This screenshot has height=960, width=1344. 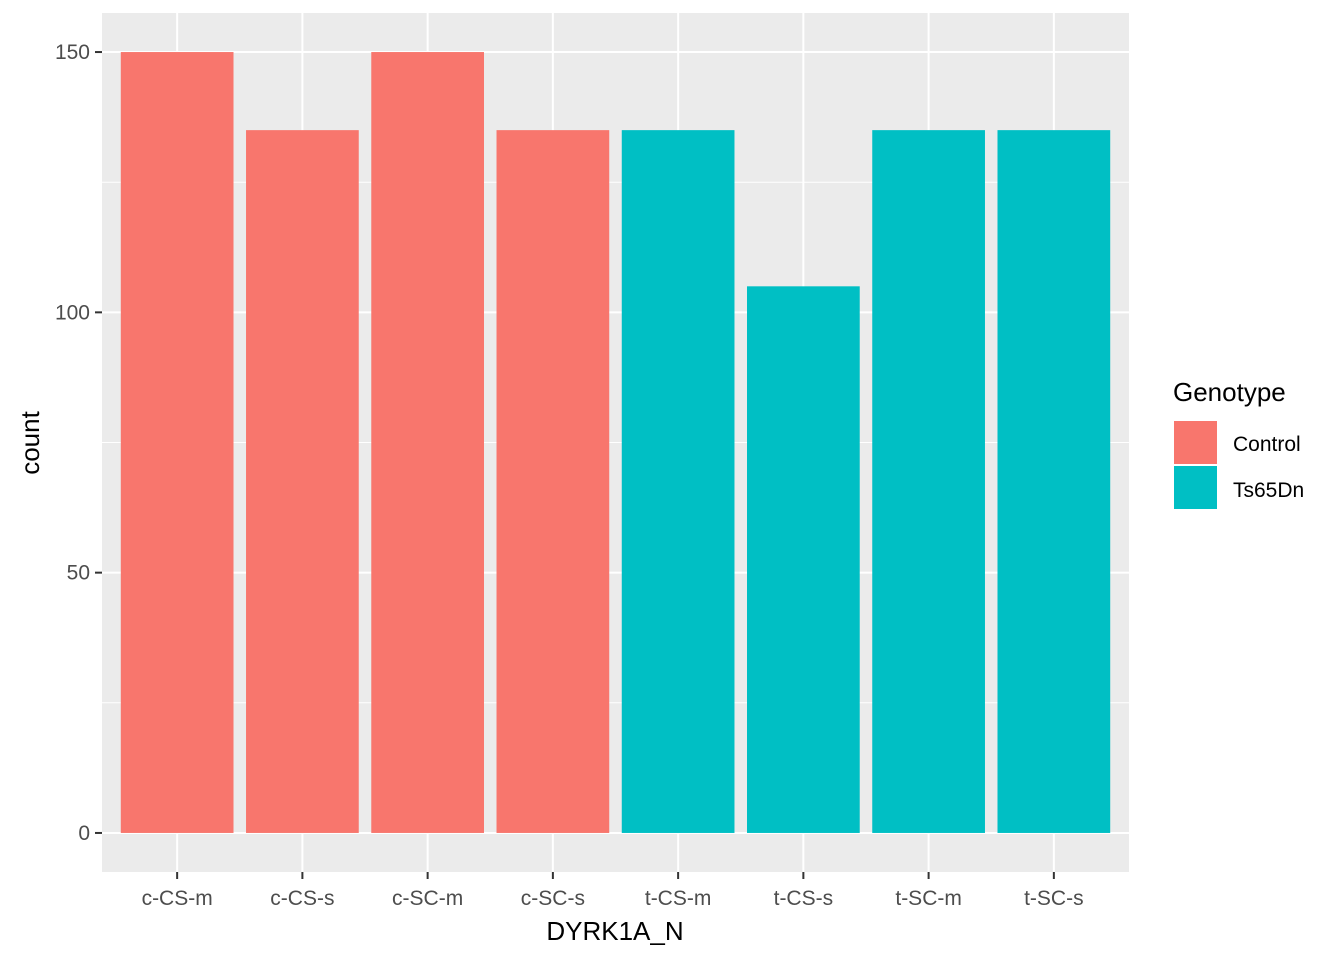 What do you see at coordinates (30, 442) in the screenshot?
I see `y-axis-title: count` at bounding box center [30, 442].